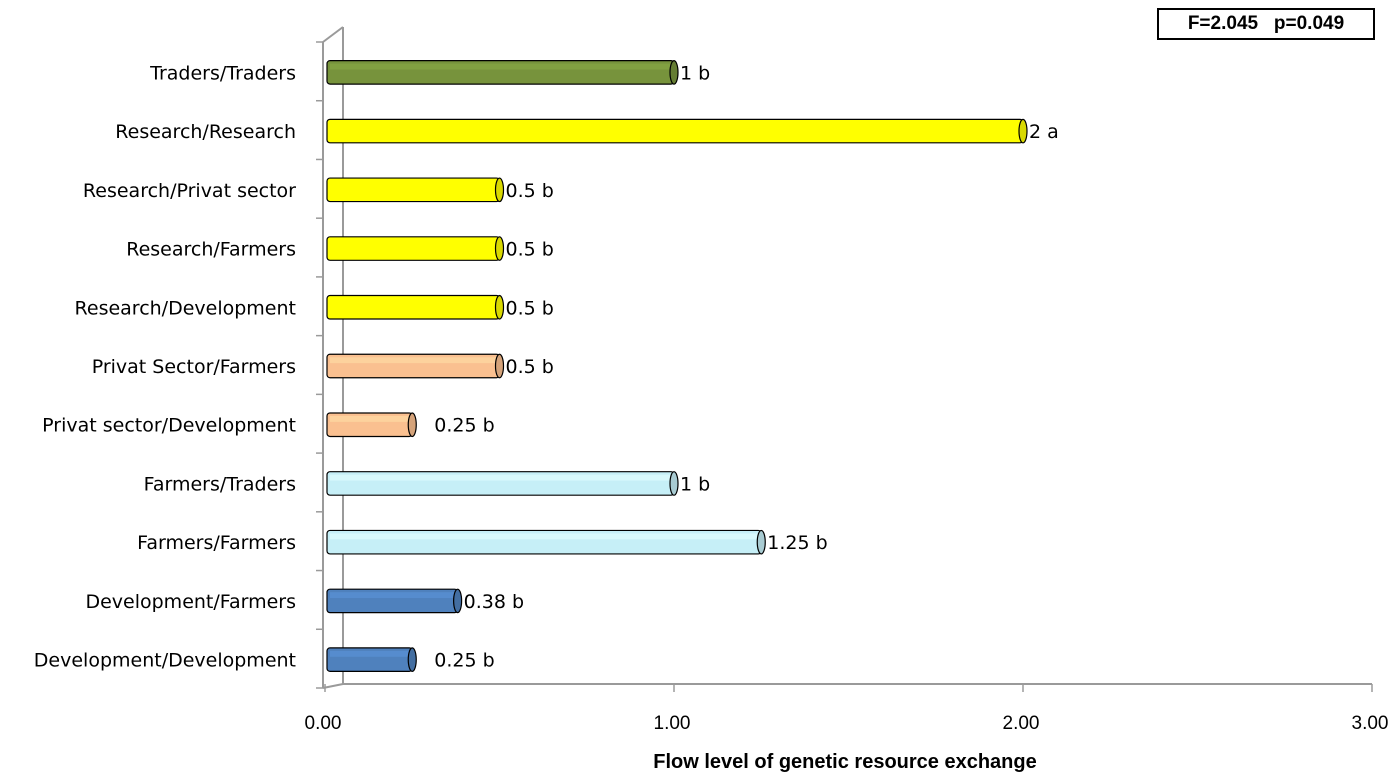 The height and width of the screenshot is (777, 1399). Describe the element at coordinates (189, 191) in the screenshot. I see `category-label: Research/Privat sector` at that location.